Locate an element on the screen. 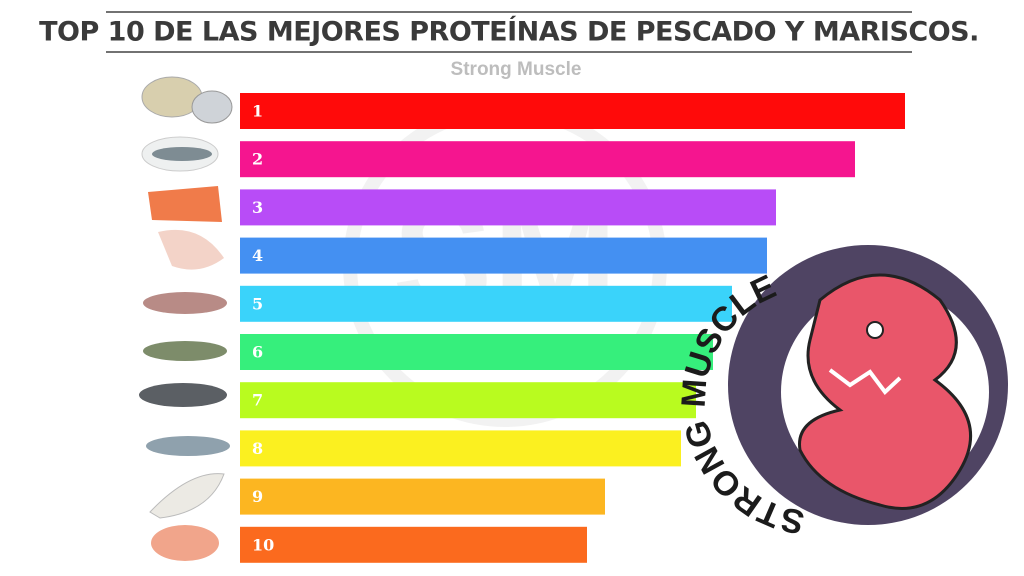 Image resolution: width=1024 pixels, height=576 pixels. icon-trout is located at coordinates (185, 303).